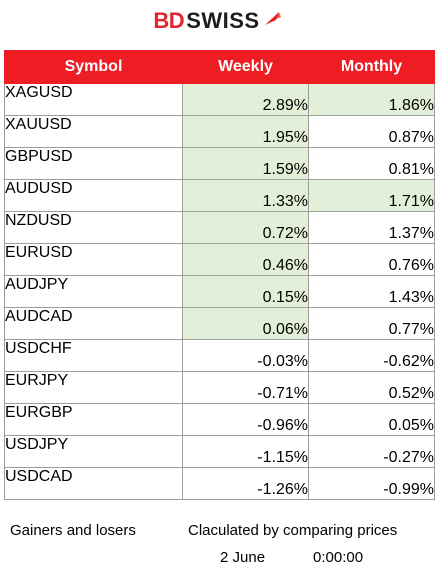 Image resolution: width=436 pixels, height=569 pixels. Describe the element at coordinates (93, 163) in the screenshot. I see `symbol-cell: GBPUSD` at that location.